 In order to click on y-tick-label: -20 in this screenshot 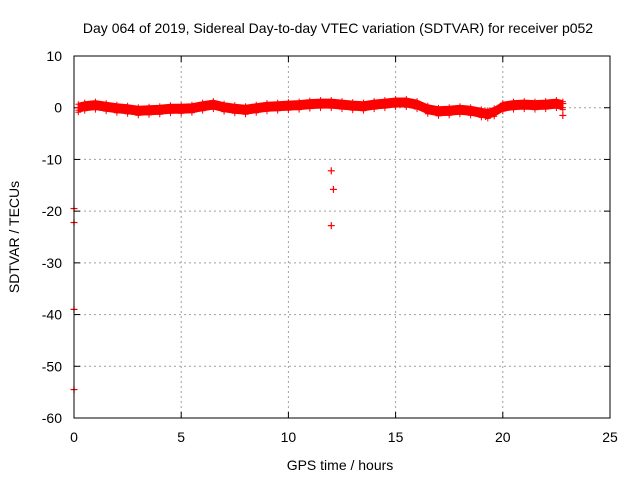, I will do `click(52, 211)`.